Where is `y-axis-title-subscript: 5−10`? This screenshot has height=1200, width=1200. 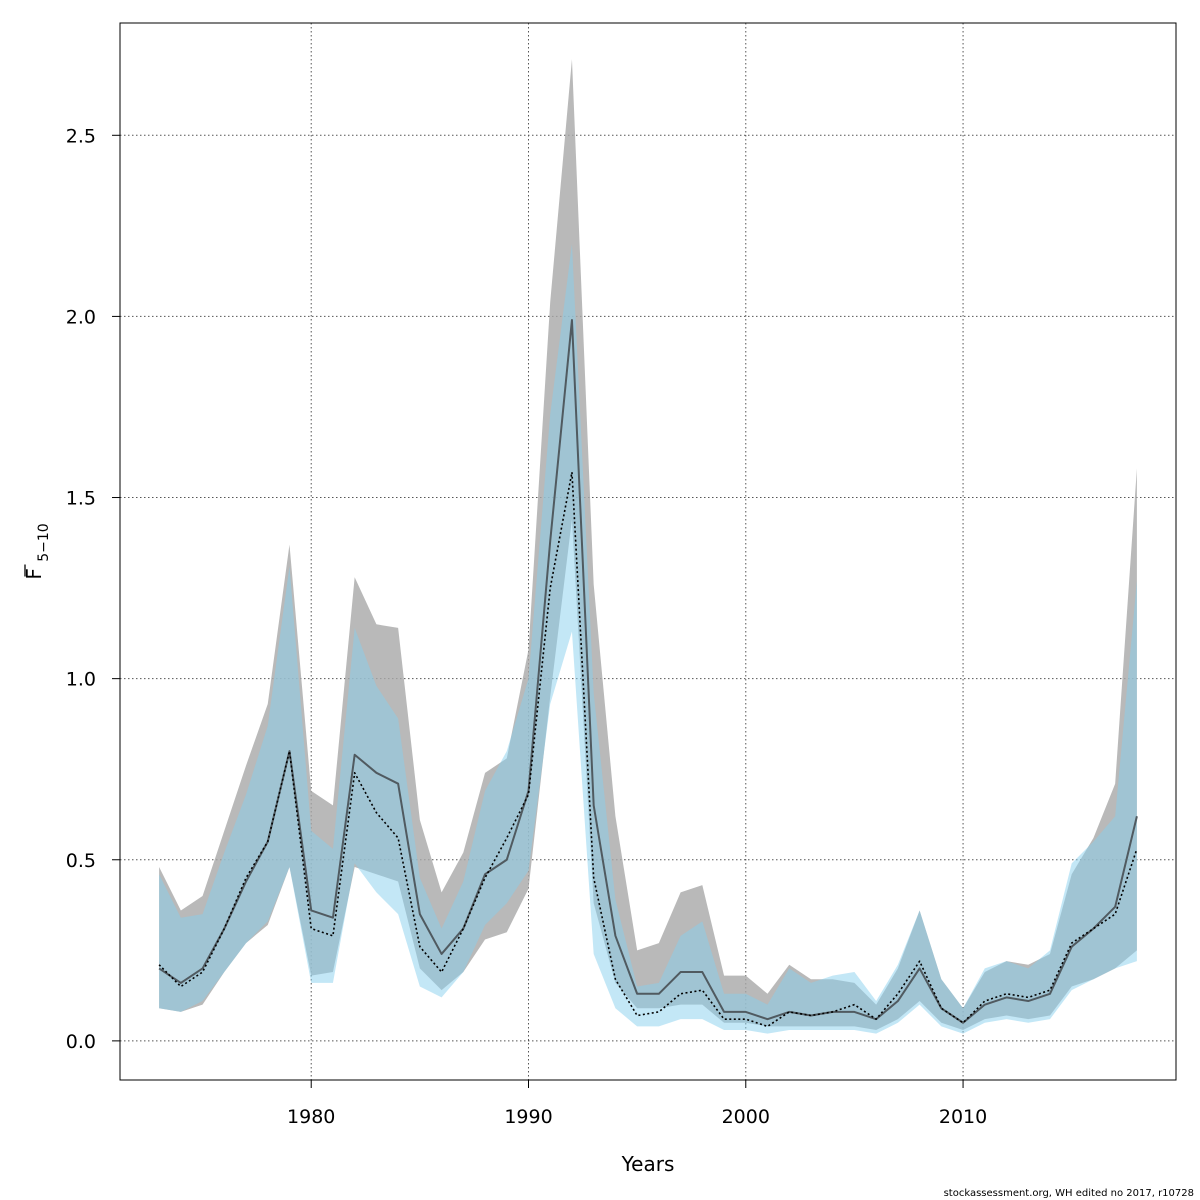
y-axis-title-subscript: 5−10 is located at coordinates (44, 542).